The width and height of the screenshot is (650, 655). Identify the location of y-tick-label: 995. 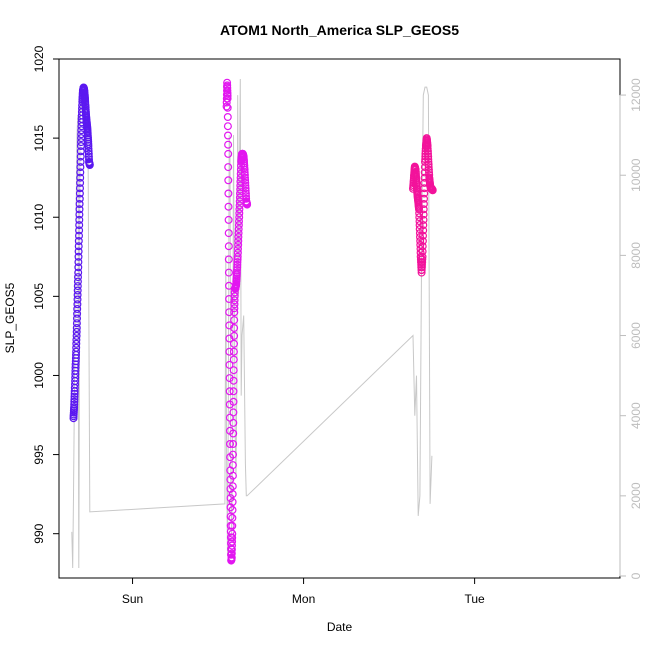
(39, 454).